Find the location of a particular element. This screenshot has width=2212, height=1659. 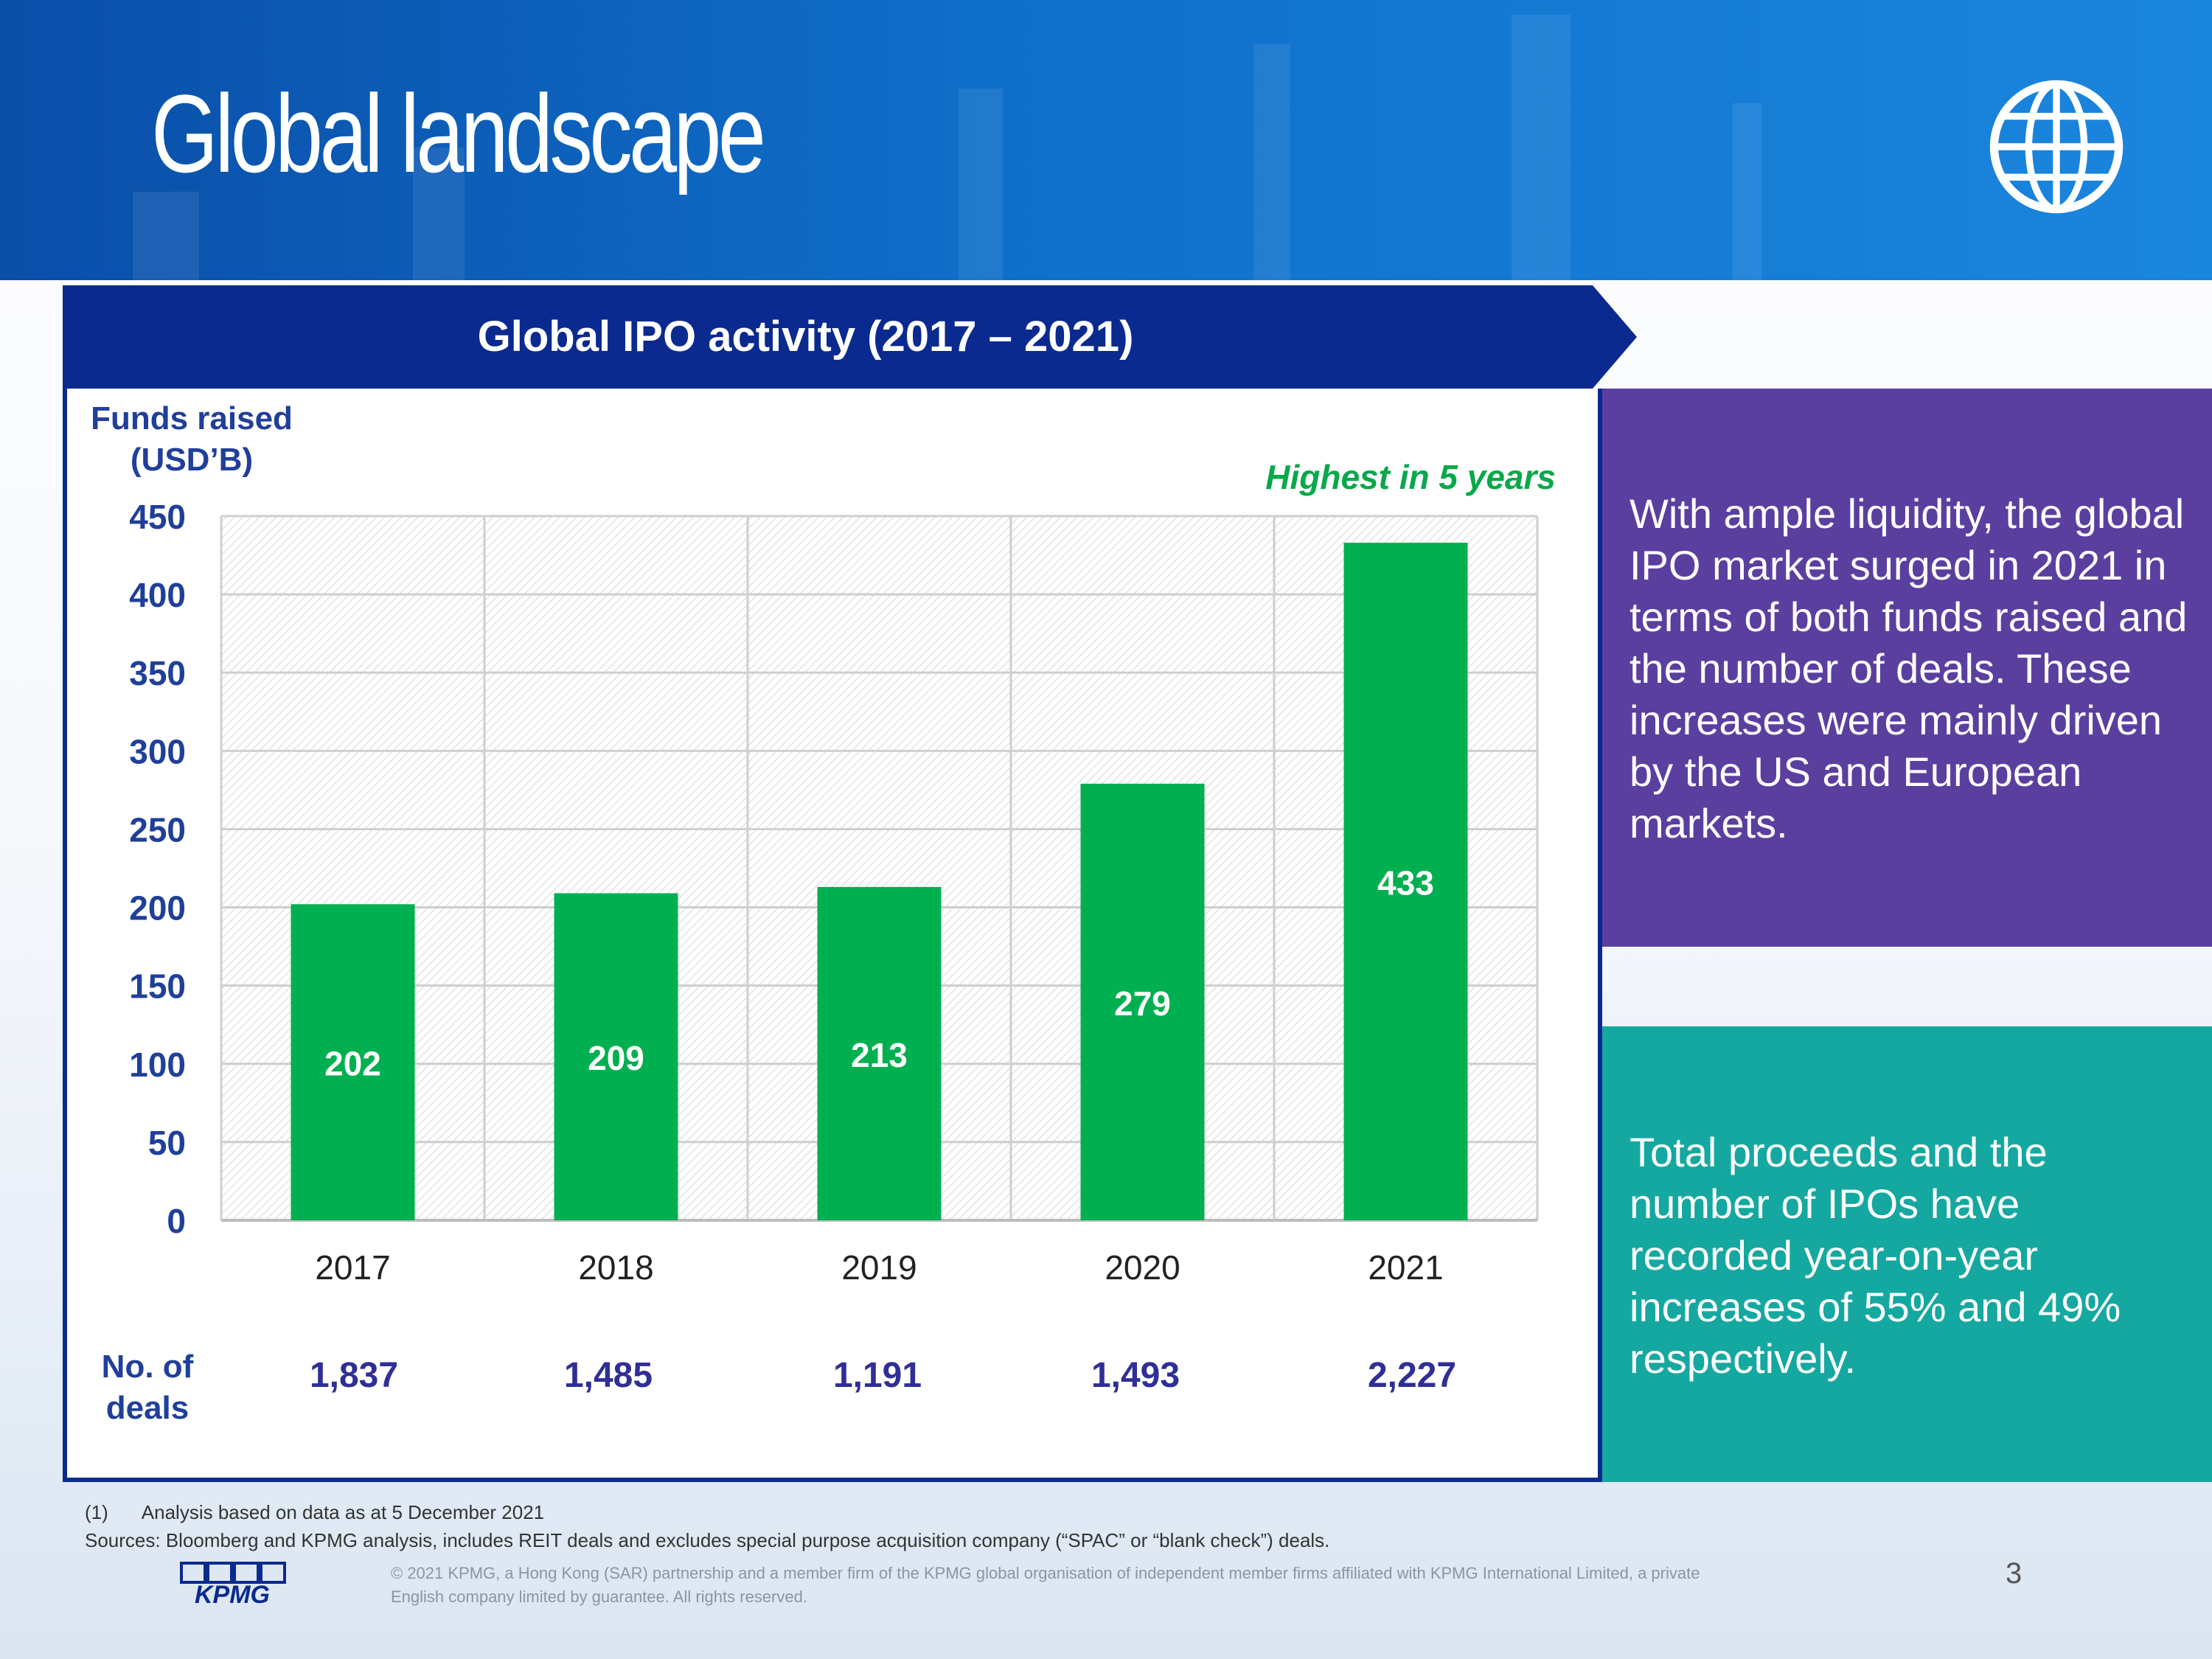

page-title: Global landscape is located at coordinates (458, 133).